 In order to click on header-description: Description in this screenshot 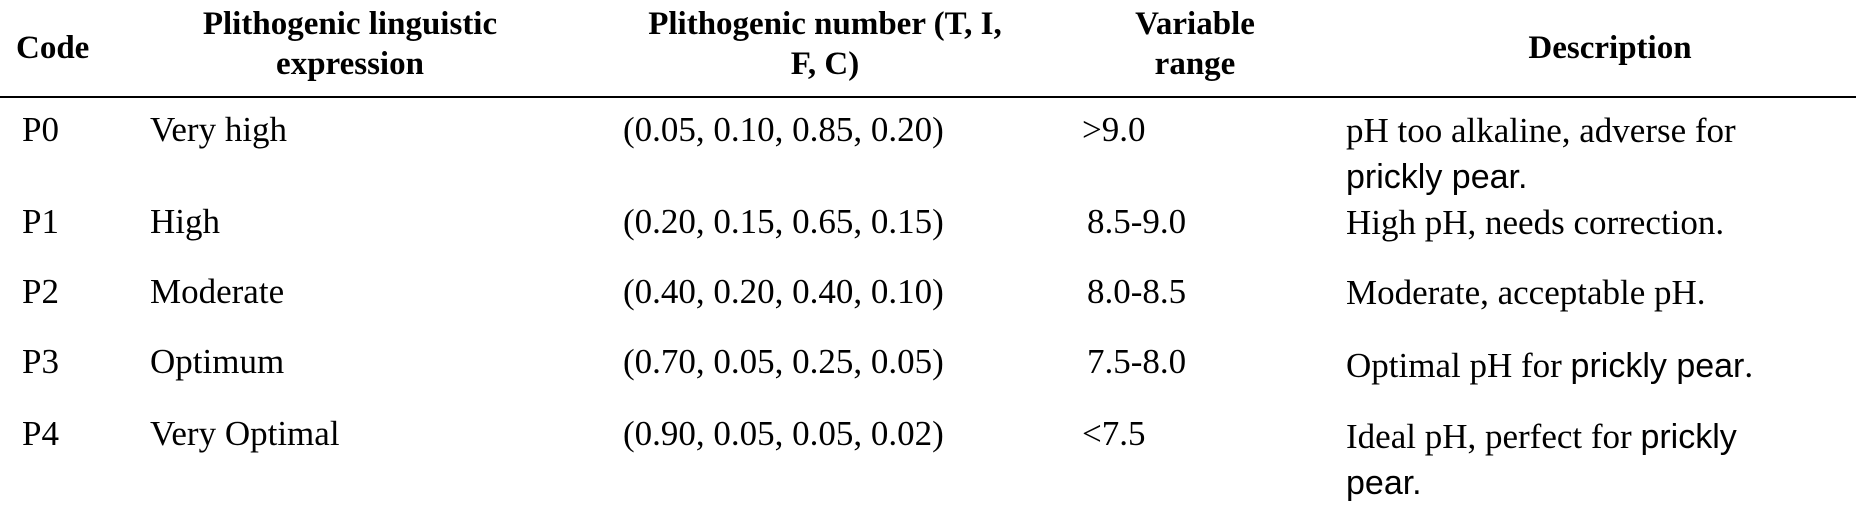, I will do `click(1610, 48)`.